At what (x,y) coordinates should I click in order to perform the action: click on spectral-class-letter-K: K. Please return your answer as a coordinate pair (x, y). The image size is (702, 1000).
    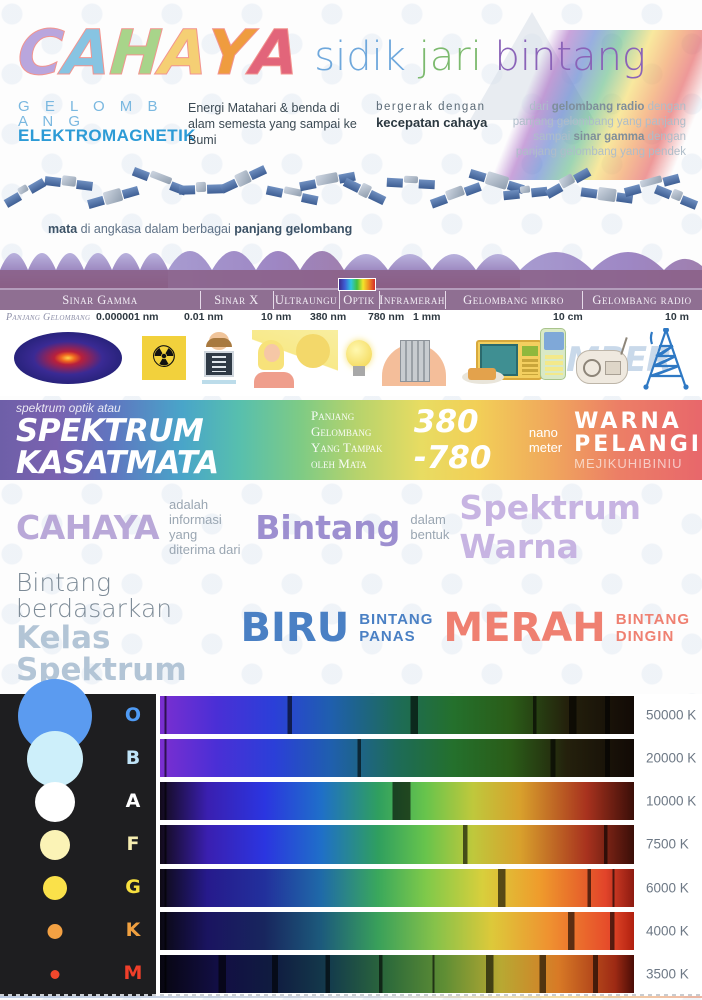
    Looking at the image, I should click on (133, 930).